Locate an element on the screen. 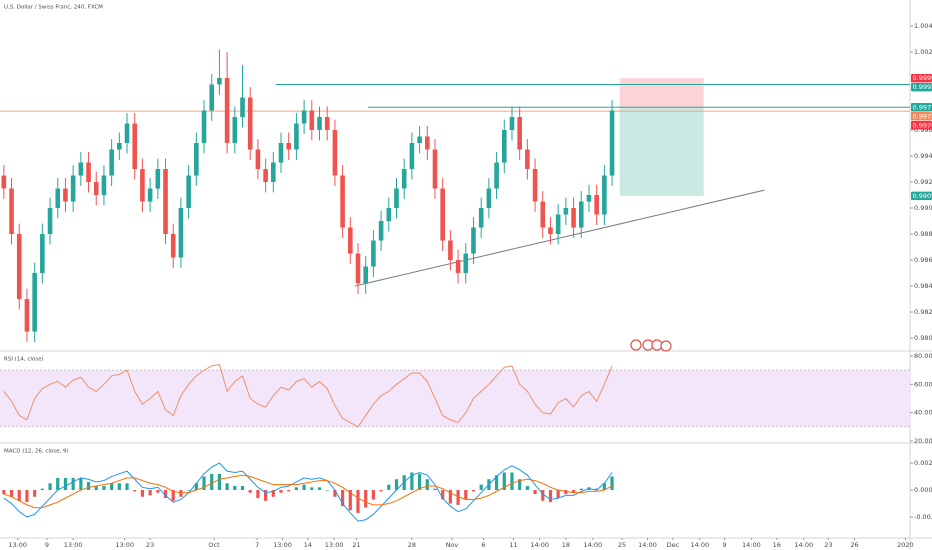  trend-line is located at coordinates (559, 238).